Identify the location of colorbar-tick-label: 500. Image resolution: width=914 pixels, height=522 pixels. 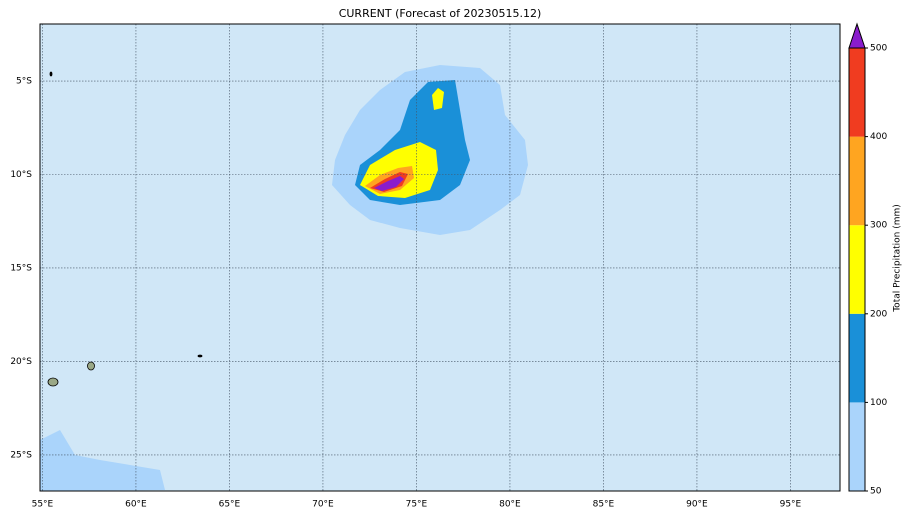
(878, 49).